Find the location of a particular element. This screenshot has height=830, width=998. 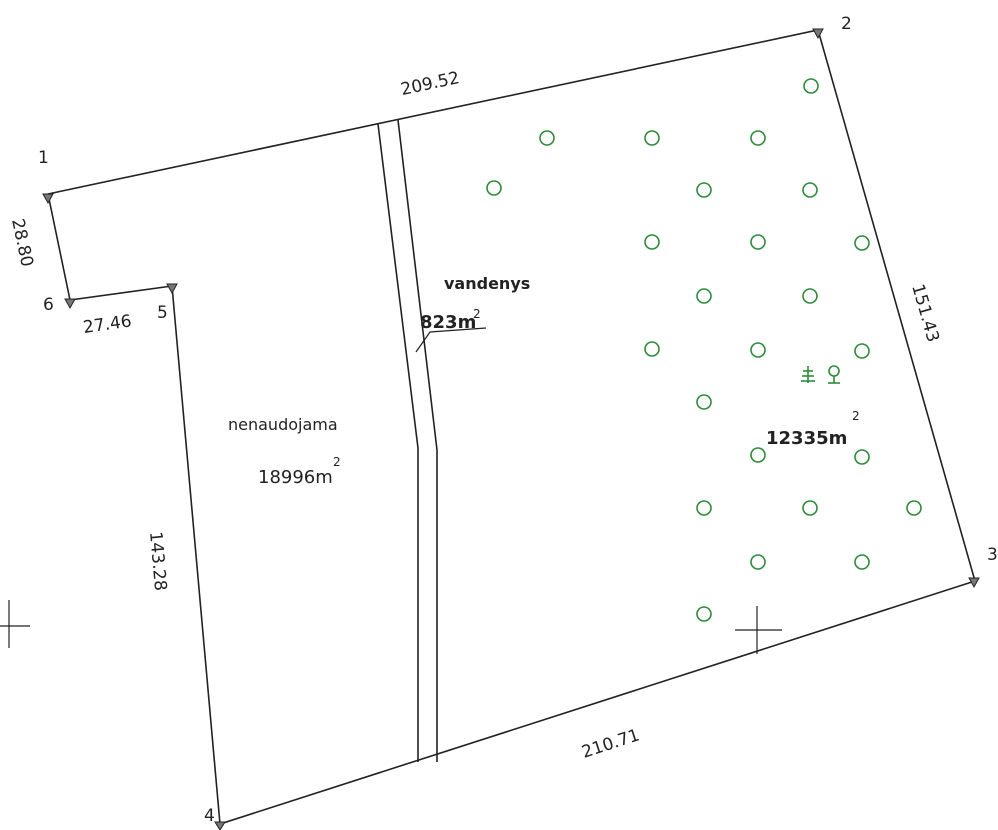

stream-name: vandenys is located at coordinates (487, 283).